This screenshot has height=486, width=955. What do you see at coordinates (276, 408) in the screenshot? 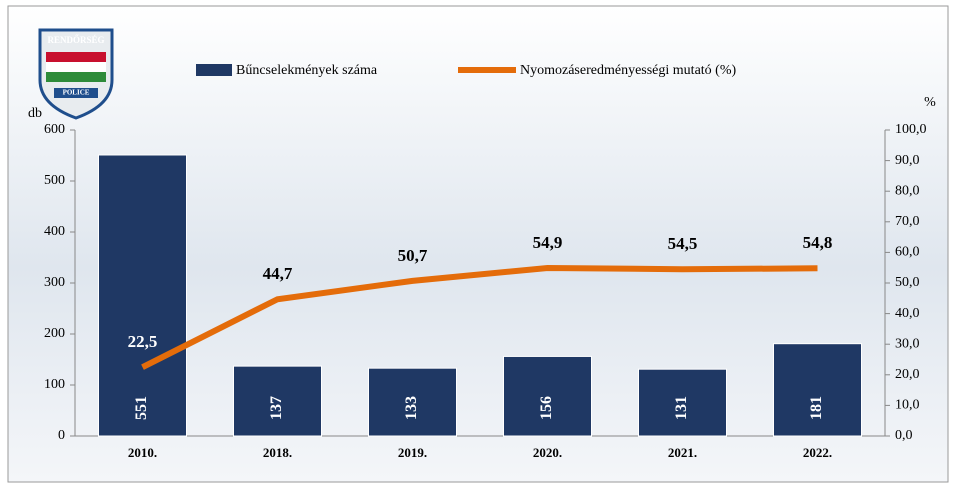
I see `bar-value-label: 137` at bounding box center [276, 408].